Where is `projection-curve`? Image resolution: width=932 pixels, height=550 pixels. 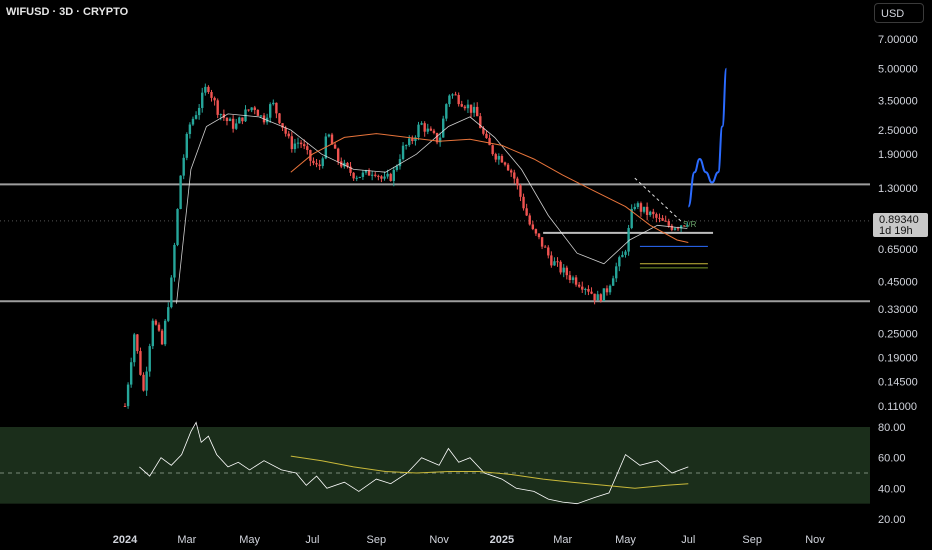
projection-curve is located at coordinates (707, 137).